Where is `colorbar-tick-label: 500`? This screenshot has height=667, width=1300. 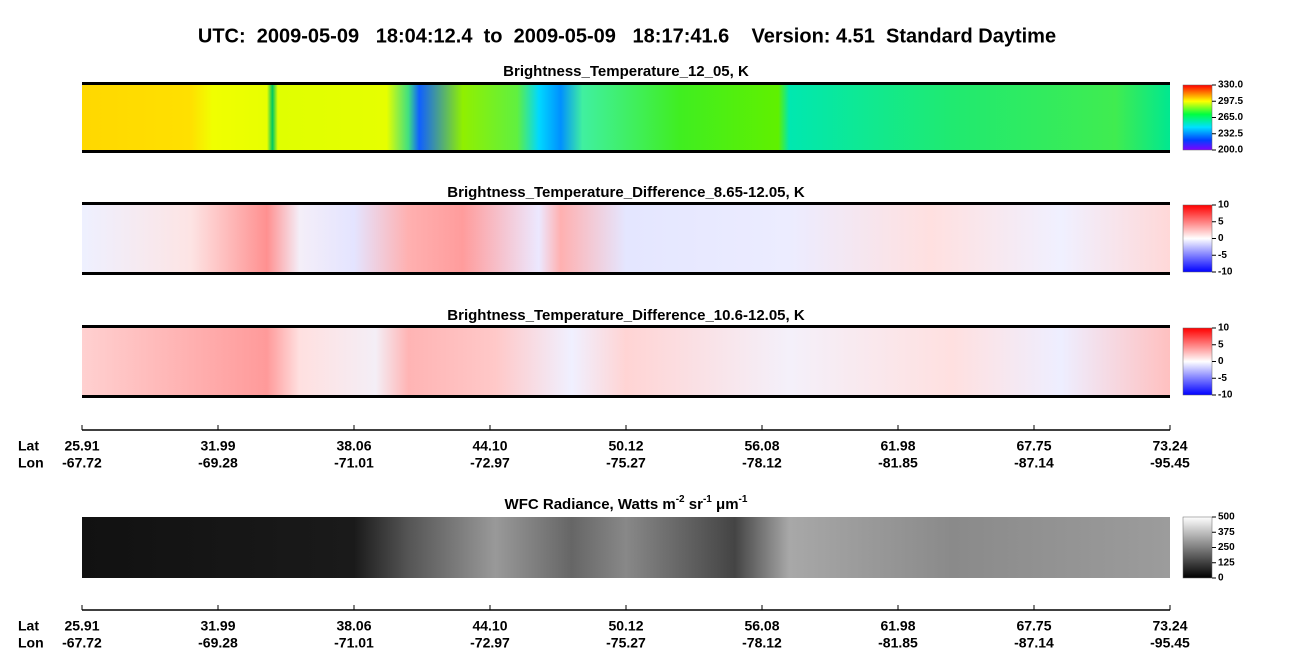
colorbar-tick-label: 500 is located at coordinates (1226, 517).